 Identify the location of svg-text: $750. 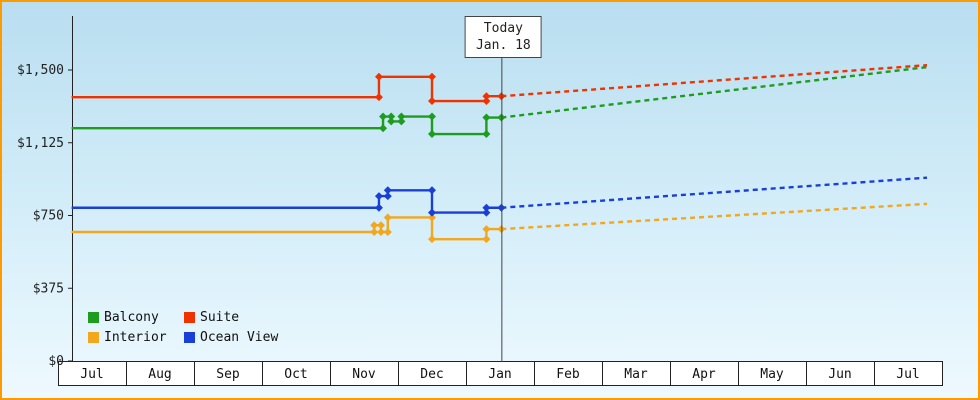
(48, 216).